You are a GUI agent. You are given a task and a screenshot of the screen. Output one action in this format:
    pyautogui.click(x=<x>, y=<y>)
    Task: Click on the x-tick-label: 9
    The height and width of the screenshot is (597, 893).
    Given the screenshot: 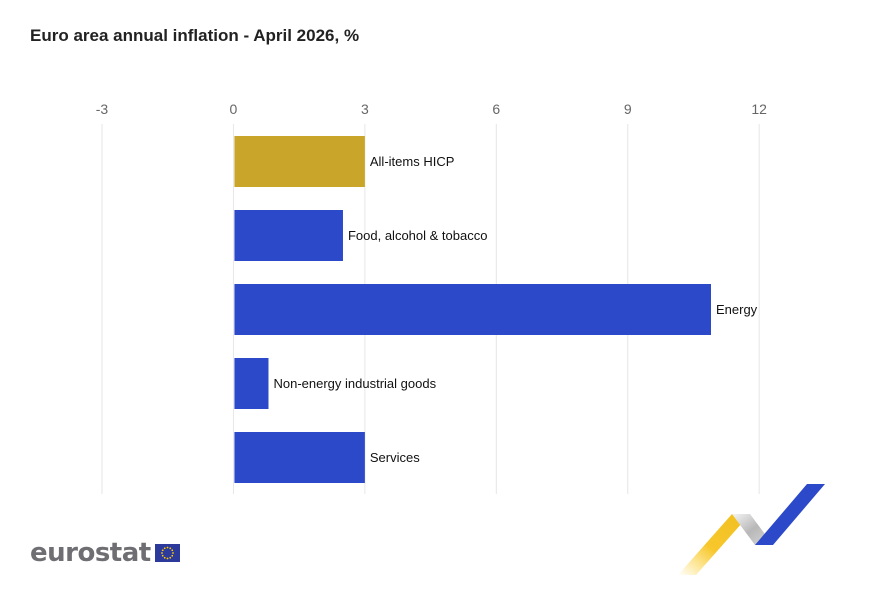 What is the action you would take?
    pyautogui.click(x=628, y=109)
    